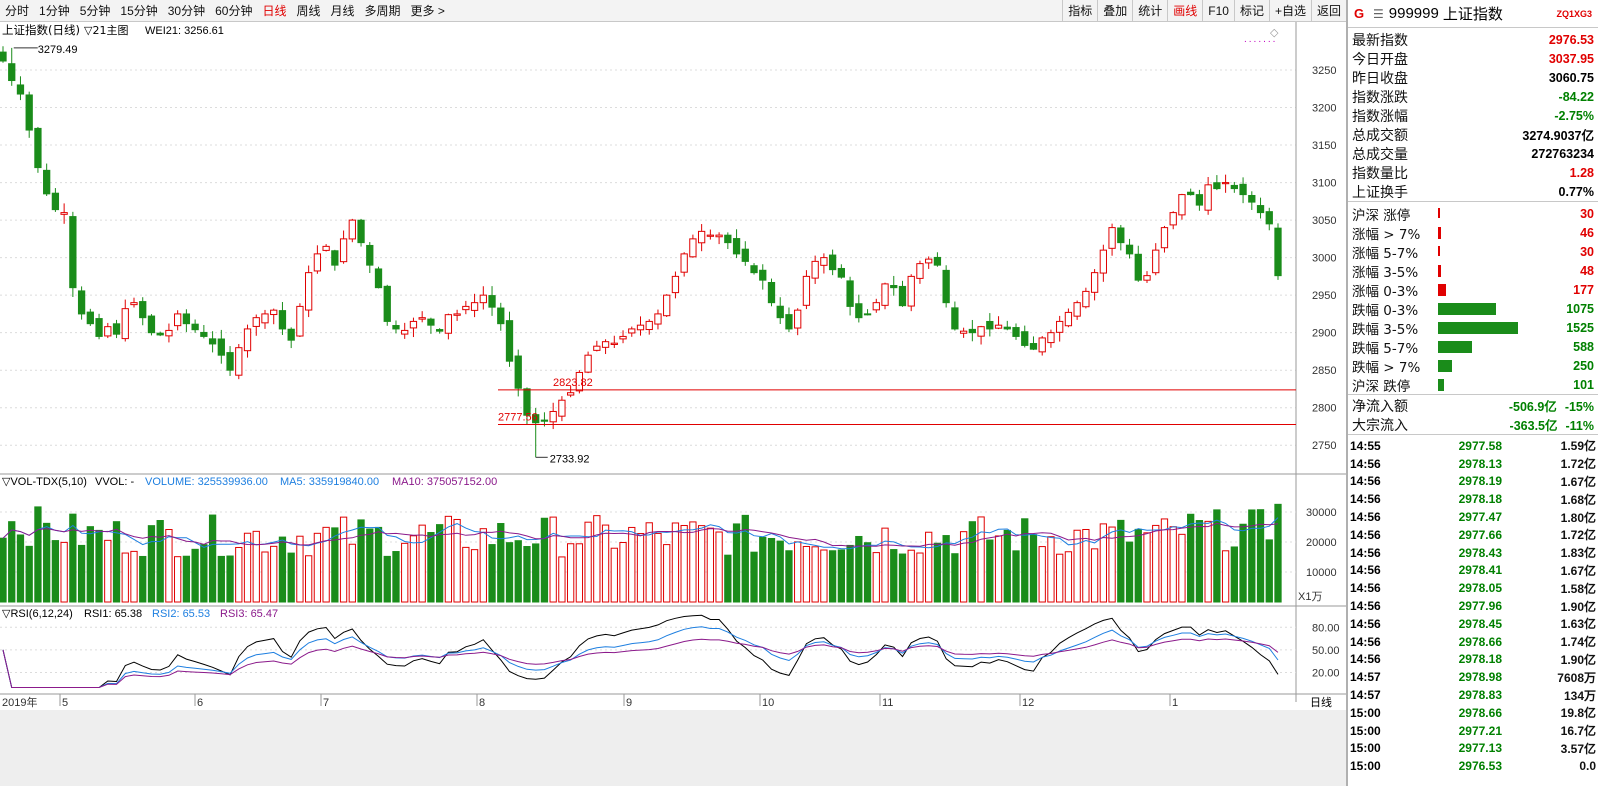  Describe the element at coordinates (274, 10) in the screenshot. I see `period-tab-6: 日线` at that location.